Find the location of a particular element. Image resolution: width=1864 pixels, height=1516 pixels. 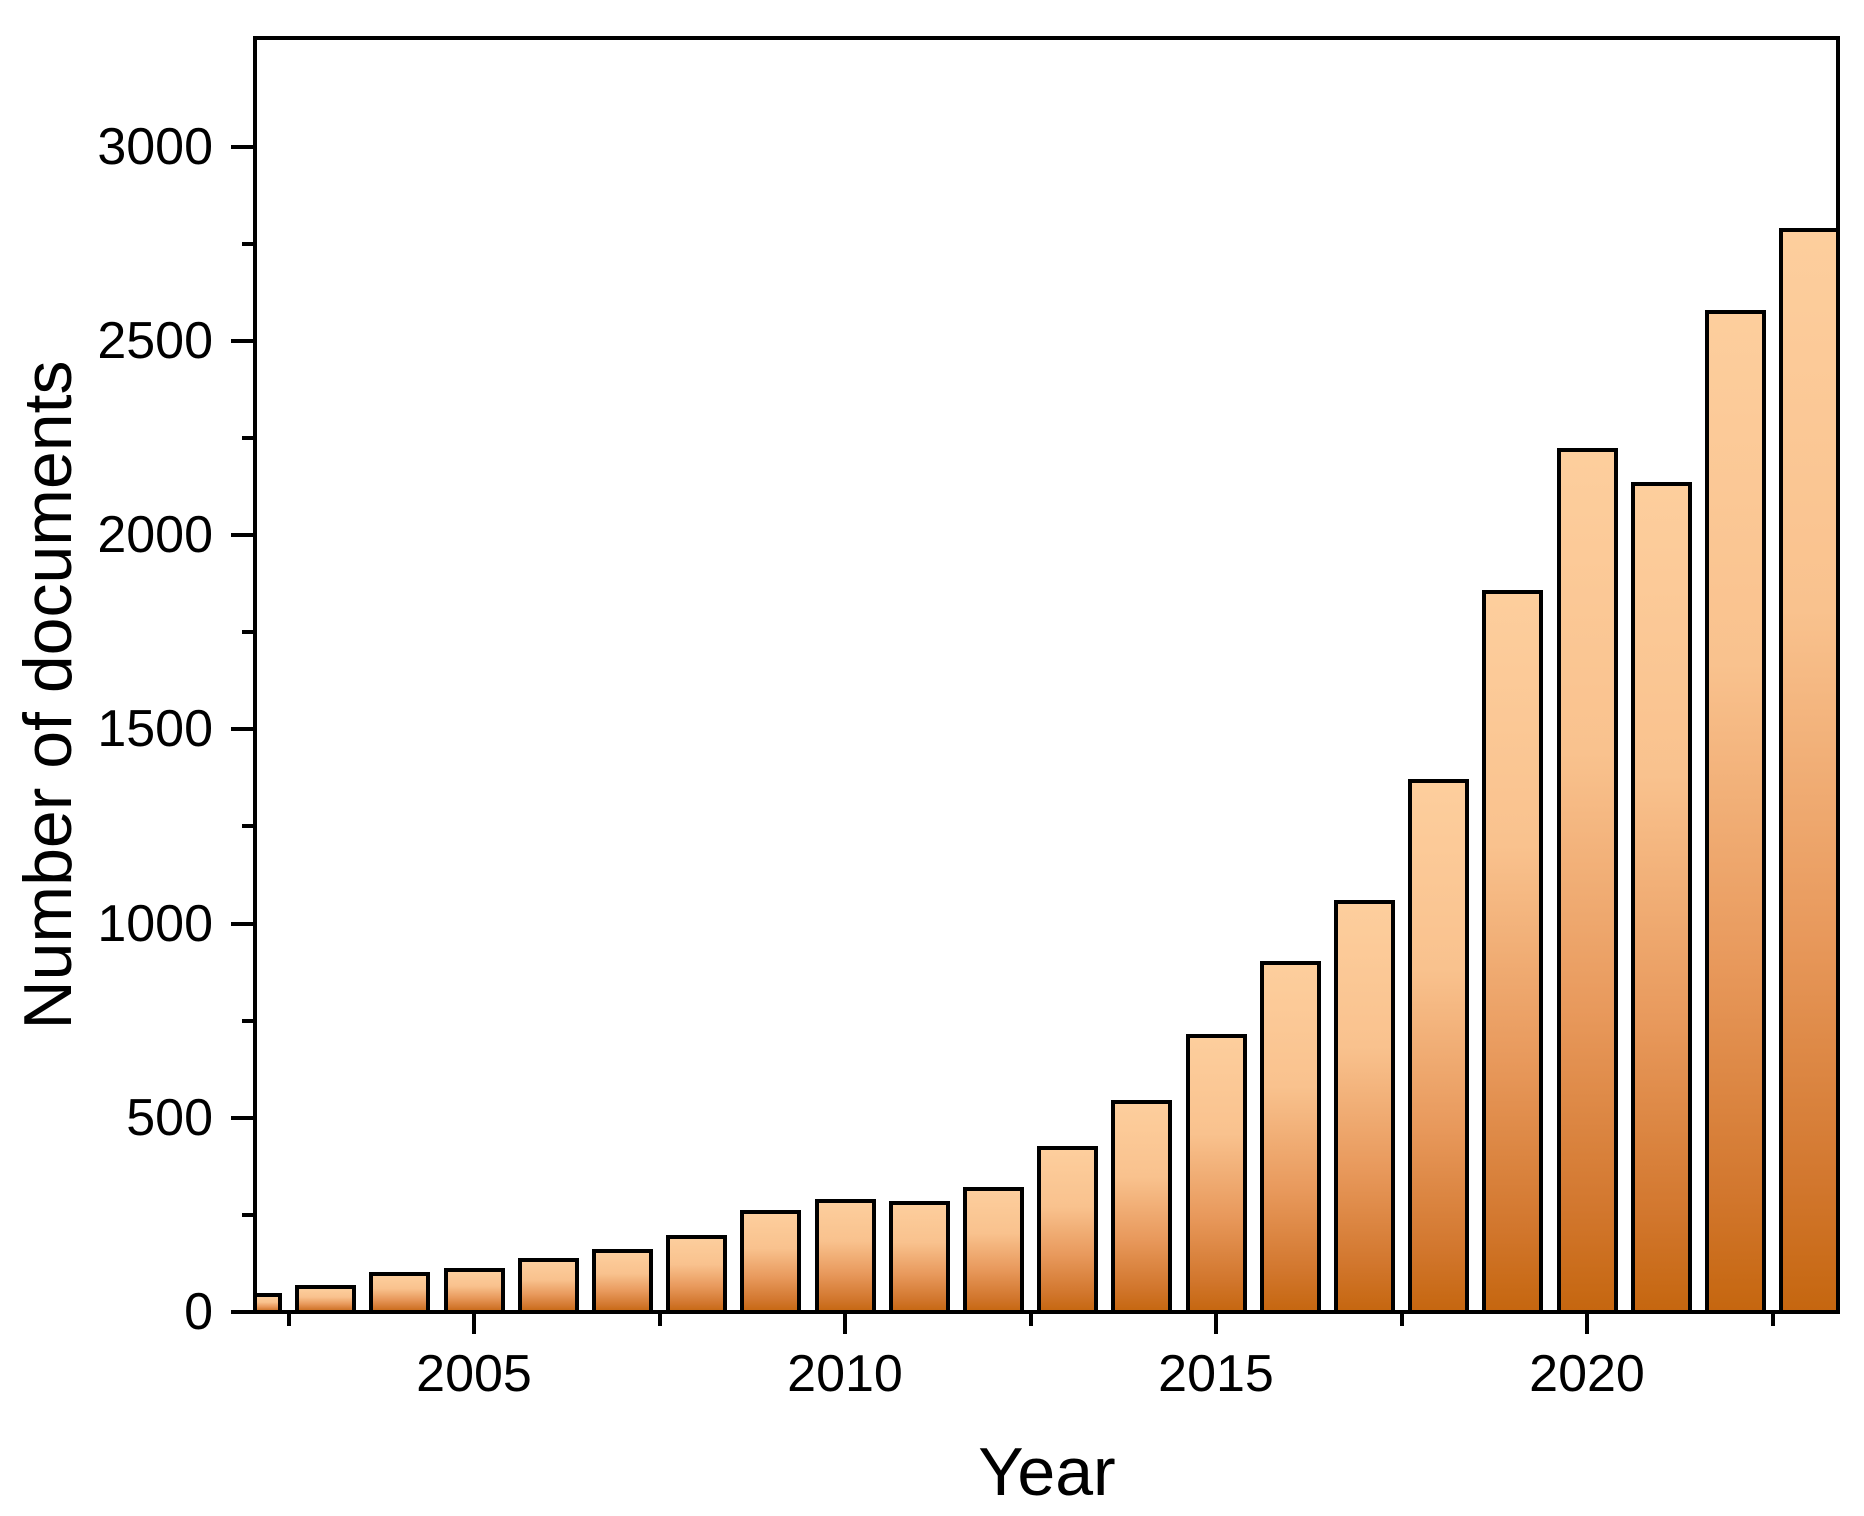

bar-2004 is located at coordinates (399, 1292).